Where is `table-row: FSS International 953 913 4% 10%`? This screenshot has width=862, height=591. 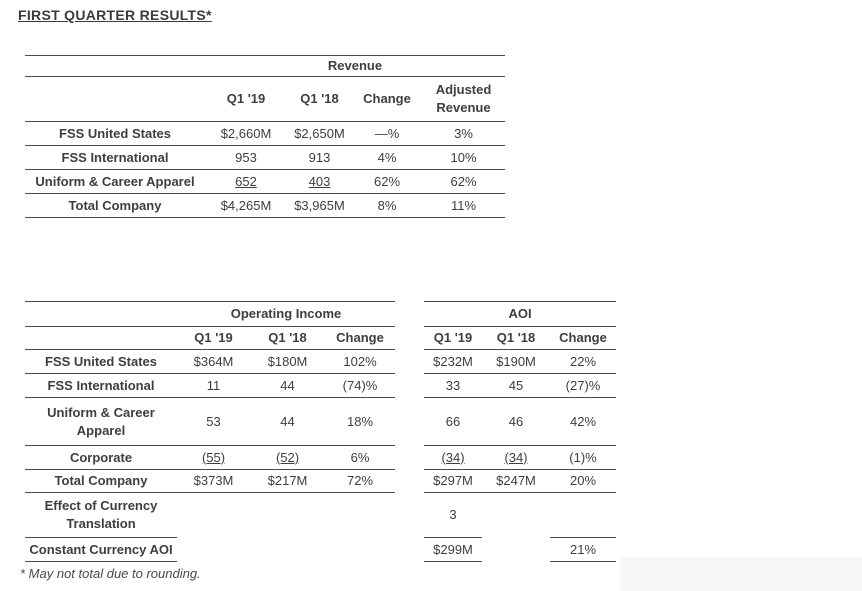
table-row: FSS International 953 913 4% 10% is located at coordinates (265, 157).